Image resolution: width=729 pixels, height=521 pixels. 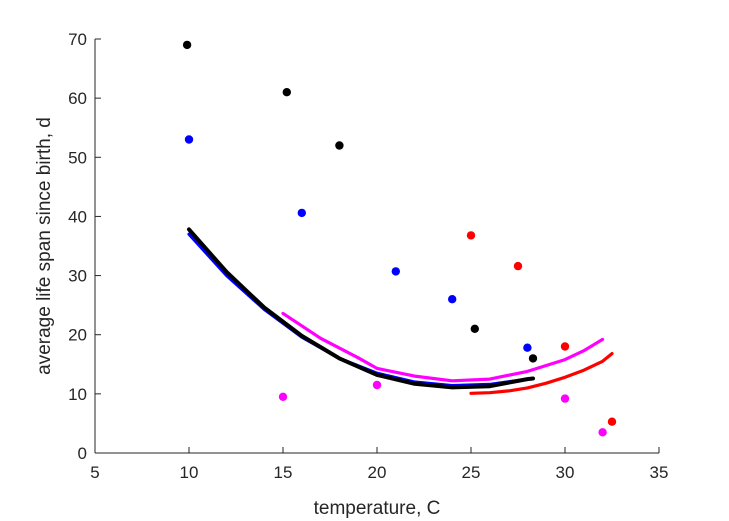 What do you see at coordinates (94, 472) in the screenshot?
I see `x-tick-label: 5` at bounding box center [94, 472].